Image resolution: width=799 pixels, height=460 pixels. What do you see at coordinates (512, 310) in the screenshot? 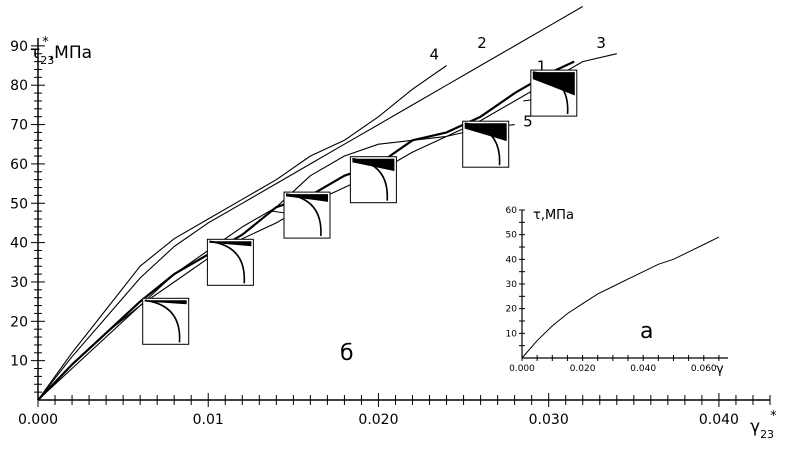
I see `inset-y-tick-label: 20` at bounding box center [512, 310].